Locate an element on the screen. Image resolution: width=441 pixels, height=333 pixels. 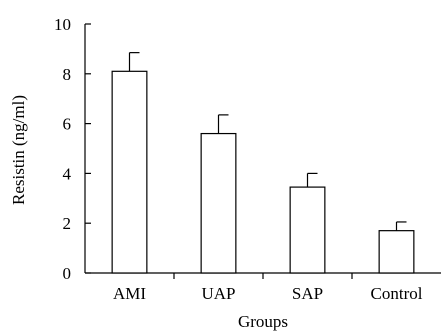
x-tick-label: SAP is located at coordinates (307, 293).